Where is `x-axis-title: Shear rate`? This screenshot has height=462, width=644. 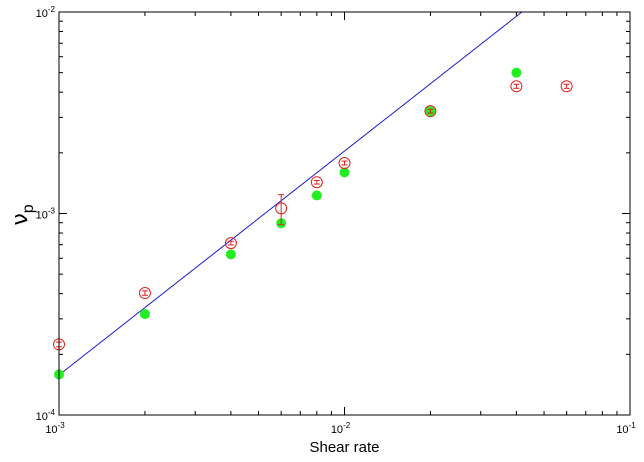
x-axis-title: Shear rate is located at coordinates (344, 447).